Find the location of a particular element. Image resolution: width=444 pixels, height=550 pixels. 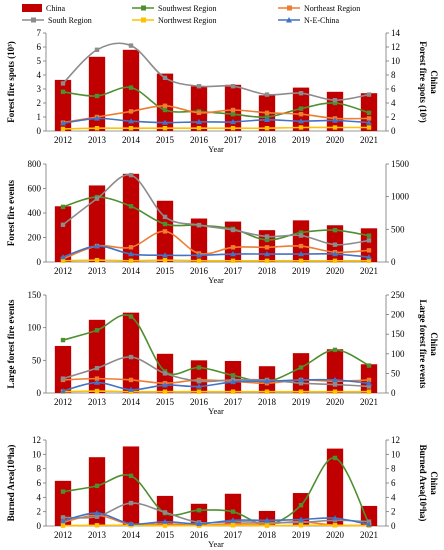

y-tick-label-right: 4 is located at coordinates (393, 103).